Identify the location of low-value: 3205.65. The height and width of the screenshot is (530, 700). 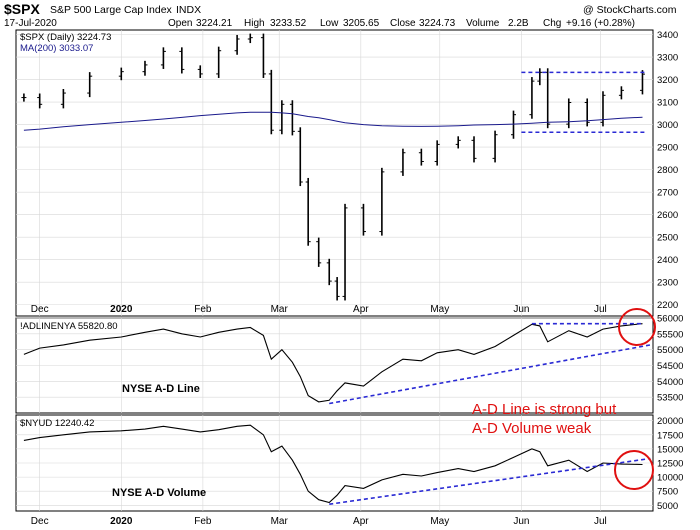
(361, 23).